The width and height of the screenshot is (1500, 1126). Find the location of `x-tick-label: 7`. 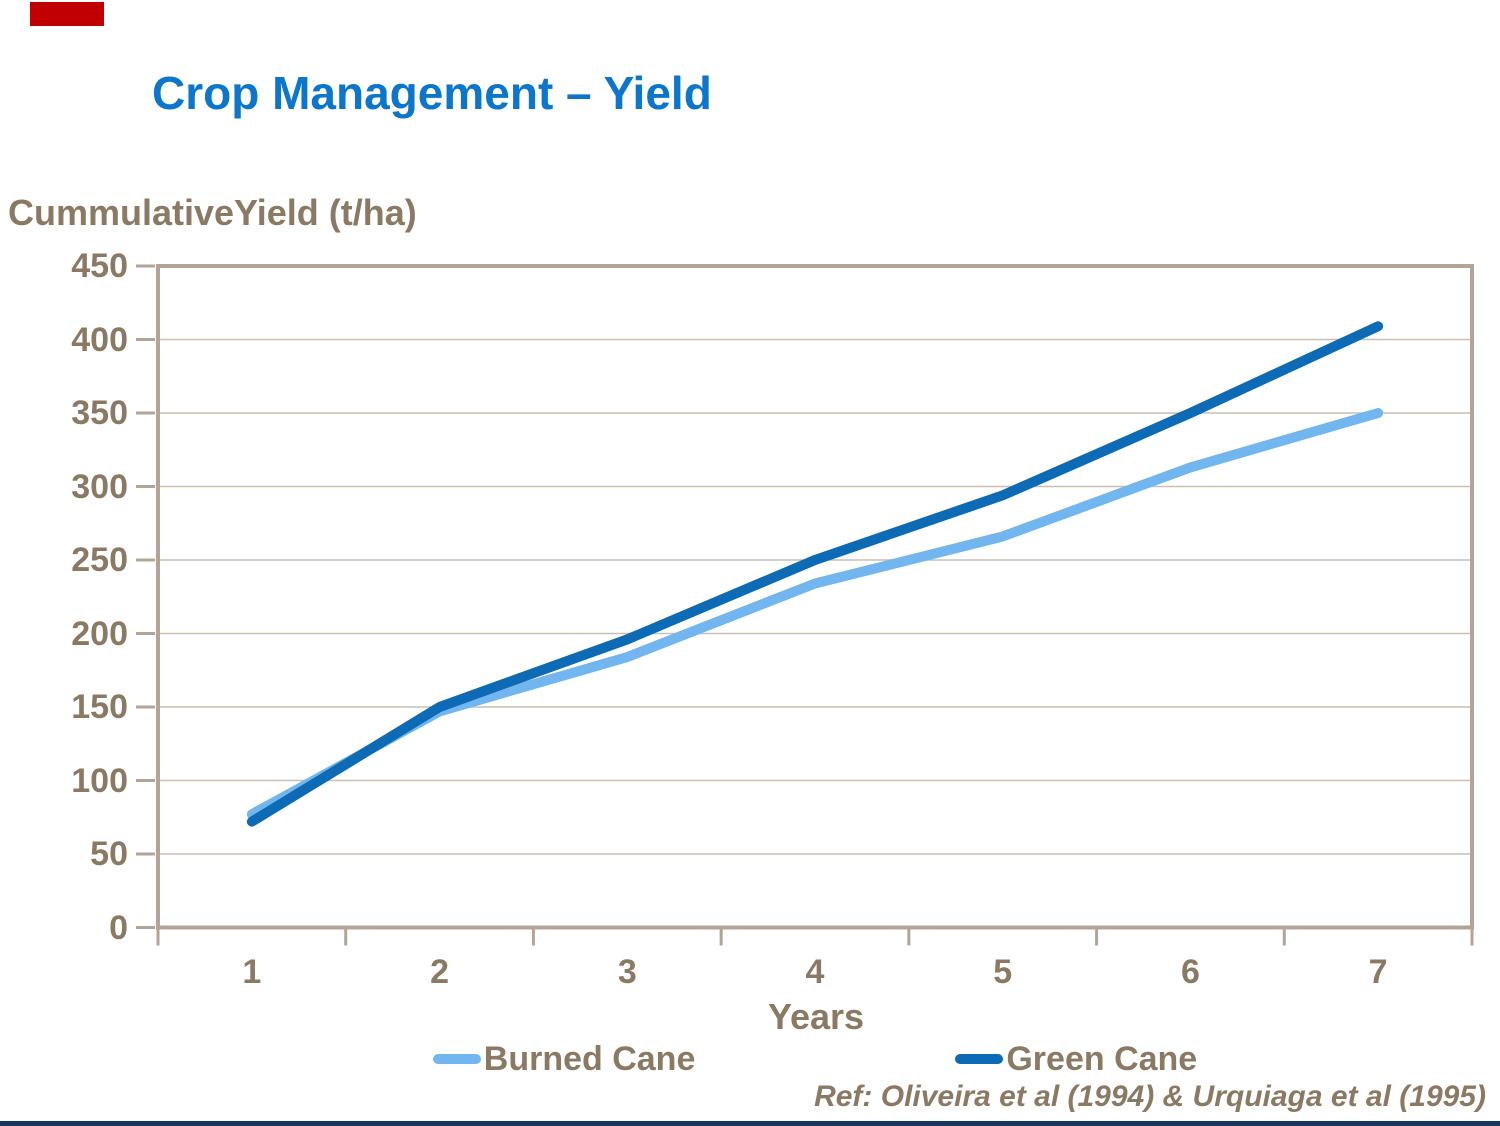

x-tick-label: 7 is located at coordinates (1378, 972).